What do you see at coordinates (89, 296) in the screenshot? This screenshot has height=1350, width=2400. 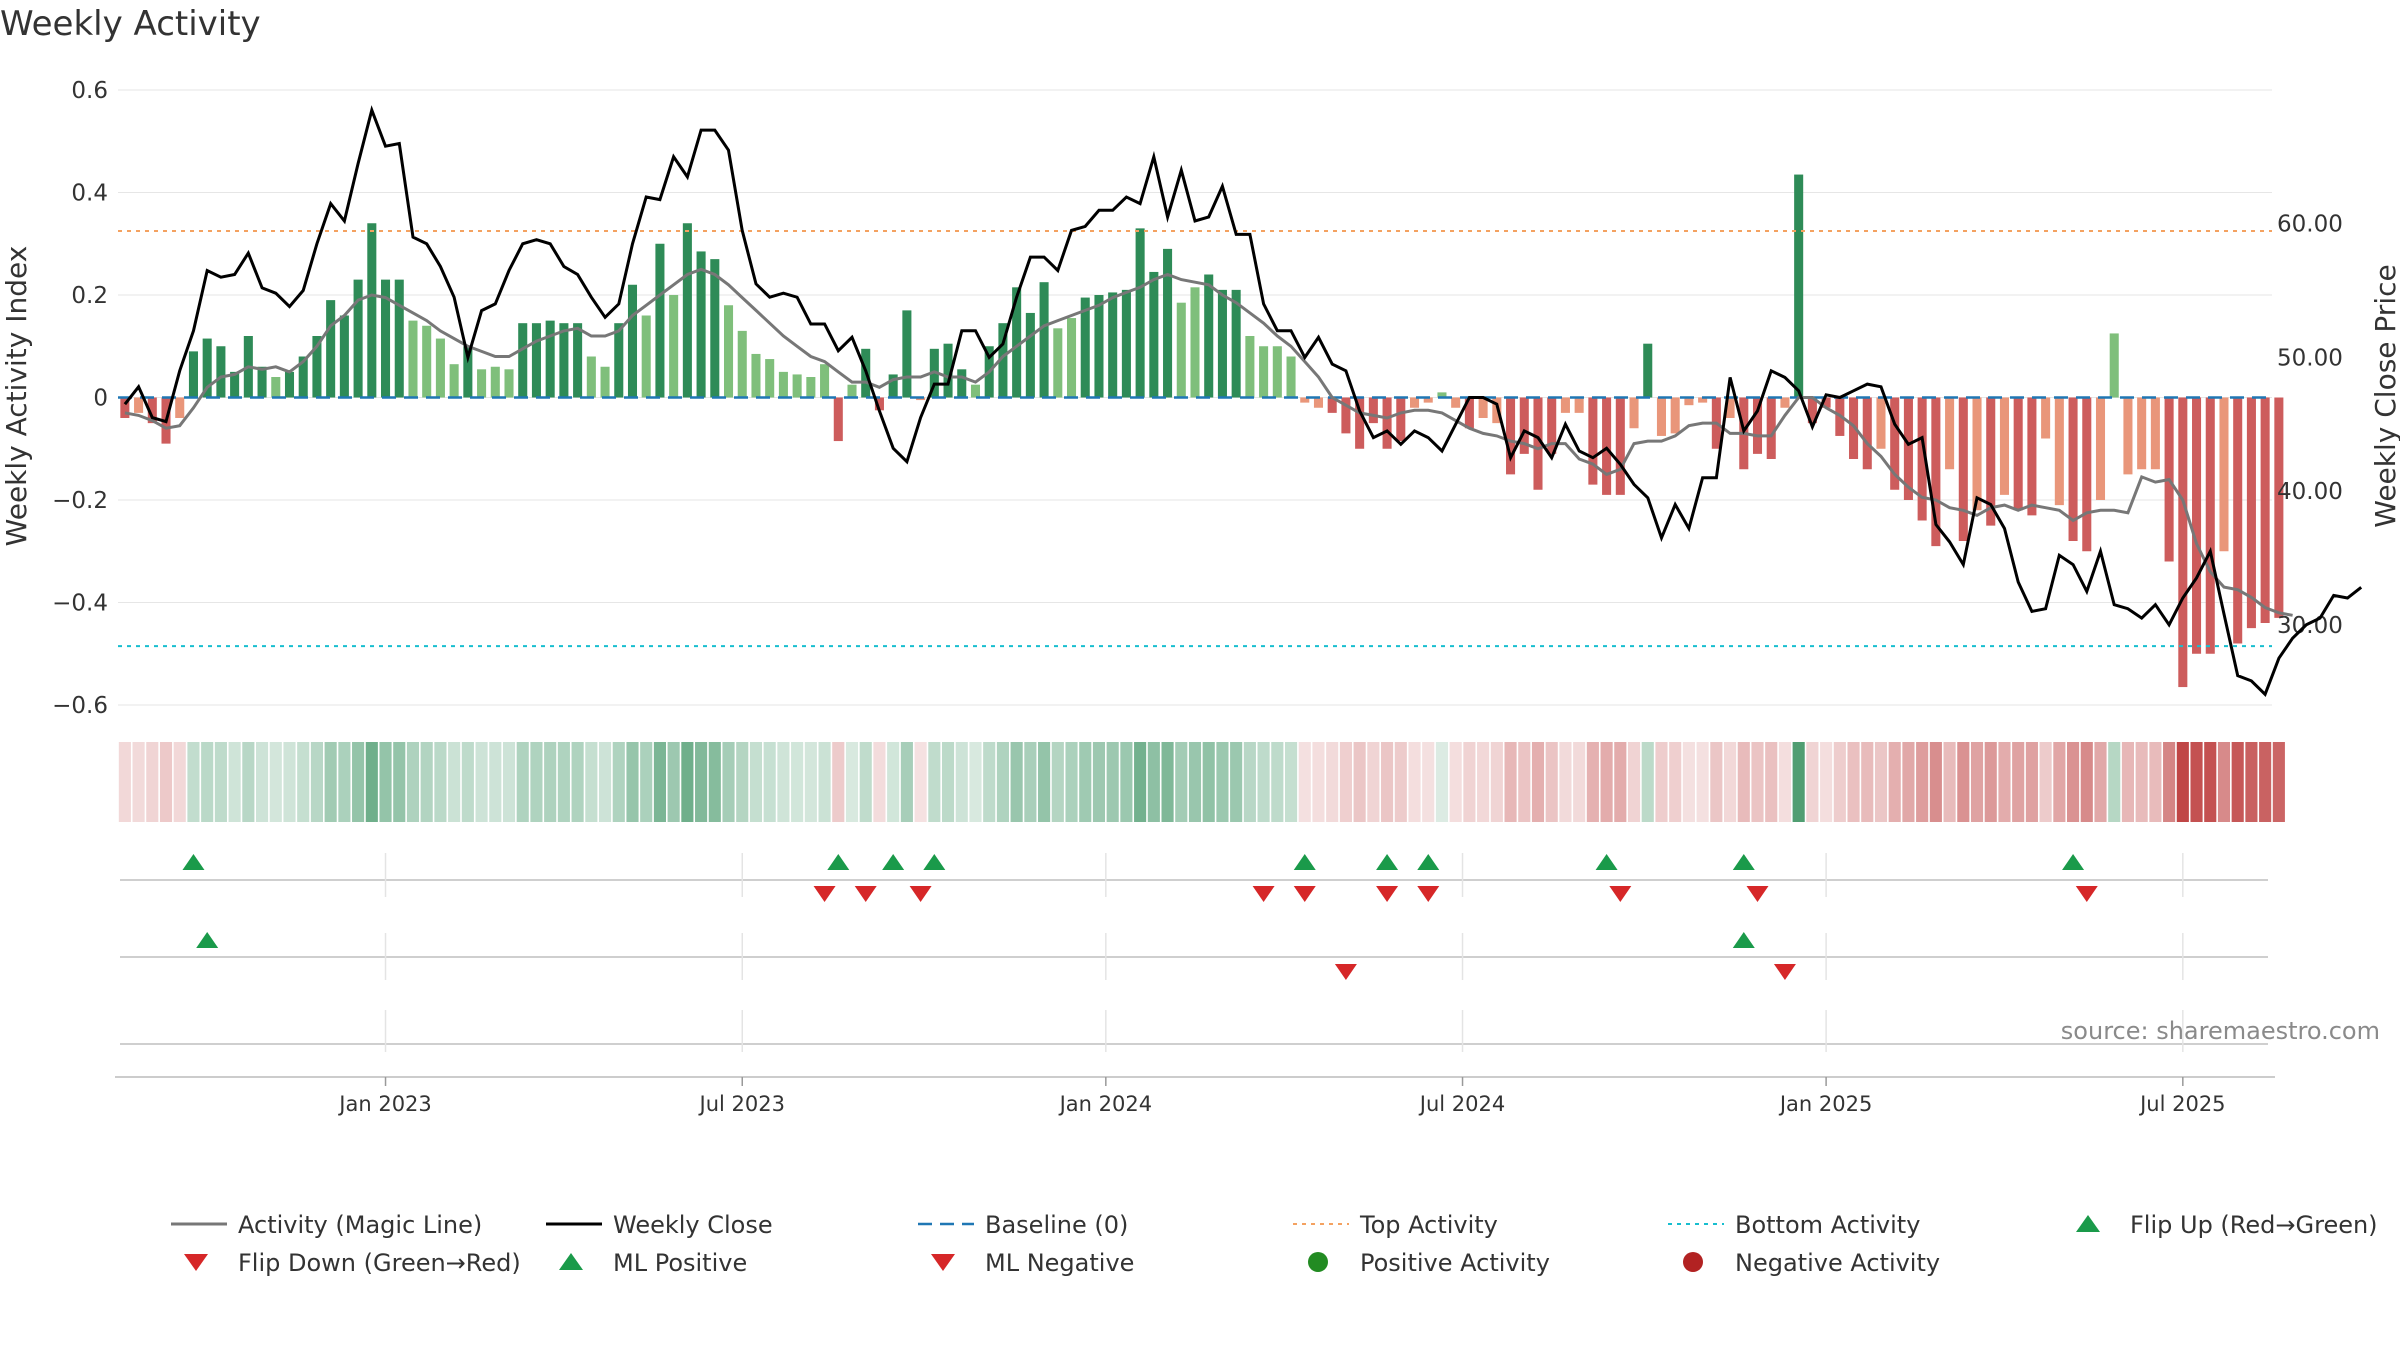 I see `y-left-tick-label: 0.2` at bounding box center [89, 296].